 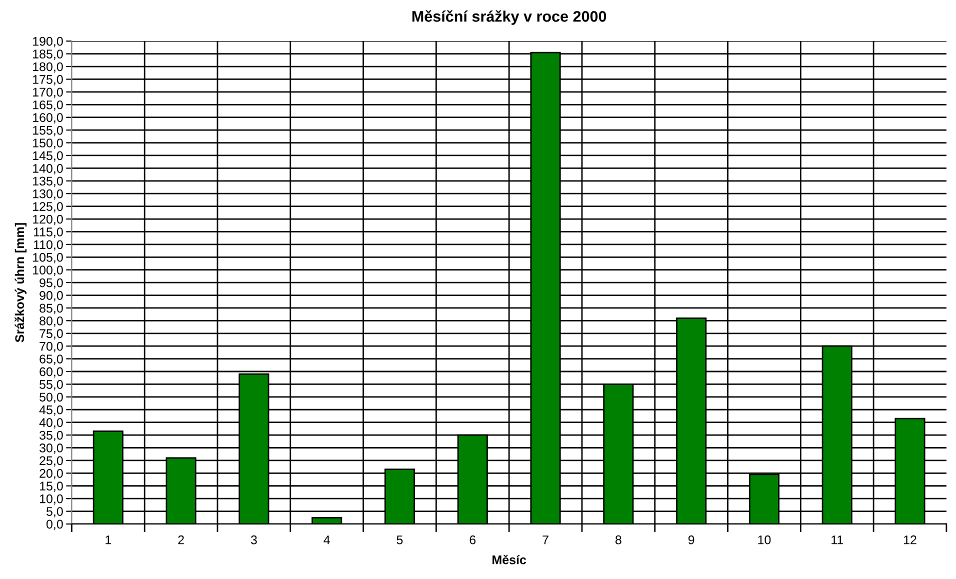 I want to click on y-tick-label: 175,0, so click(x=48, y=80).